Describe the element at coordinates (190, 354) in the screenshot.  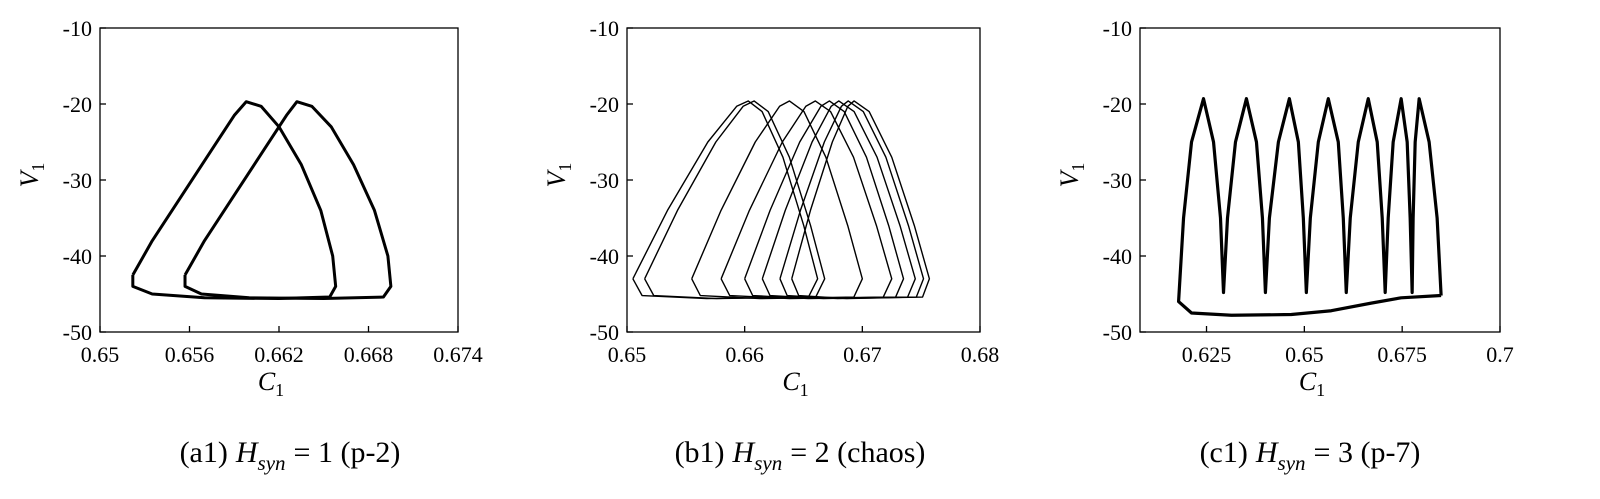
I see `x-tick-label: 0.656` at that location.